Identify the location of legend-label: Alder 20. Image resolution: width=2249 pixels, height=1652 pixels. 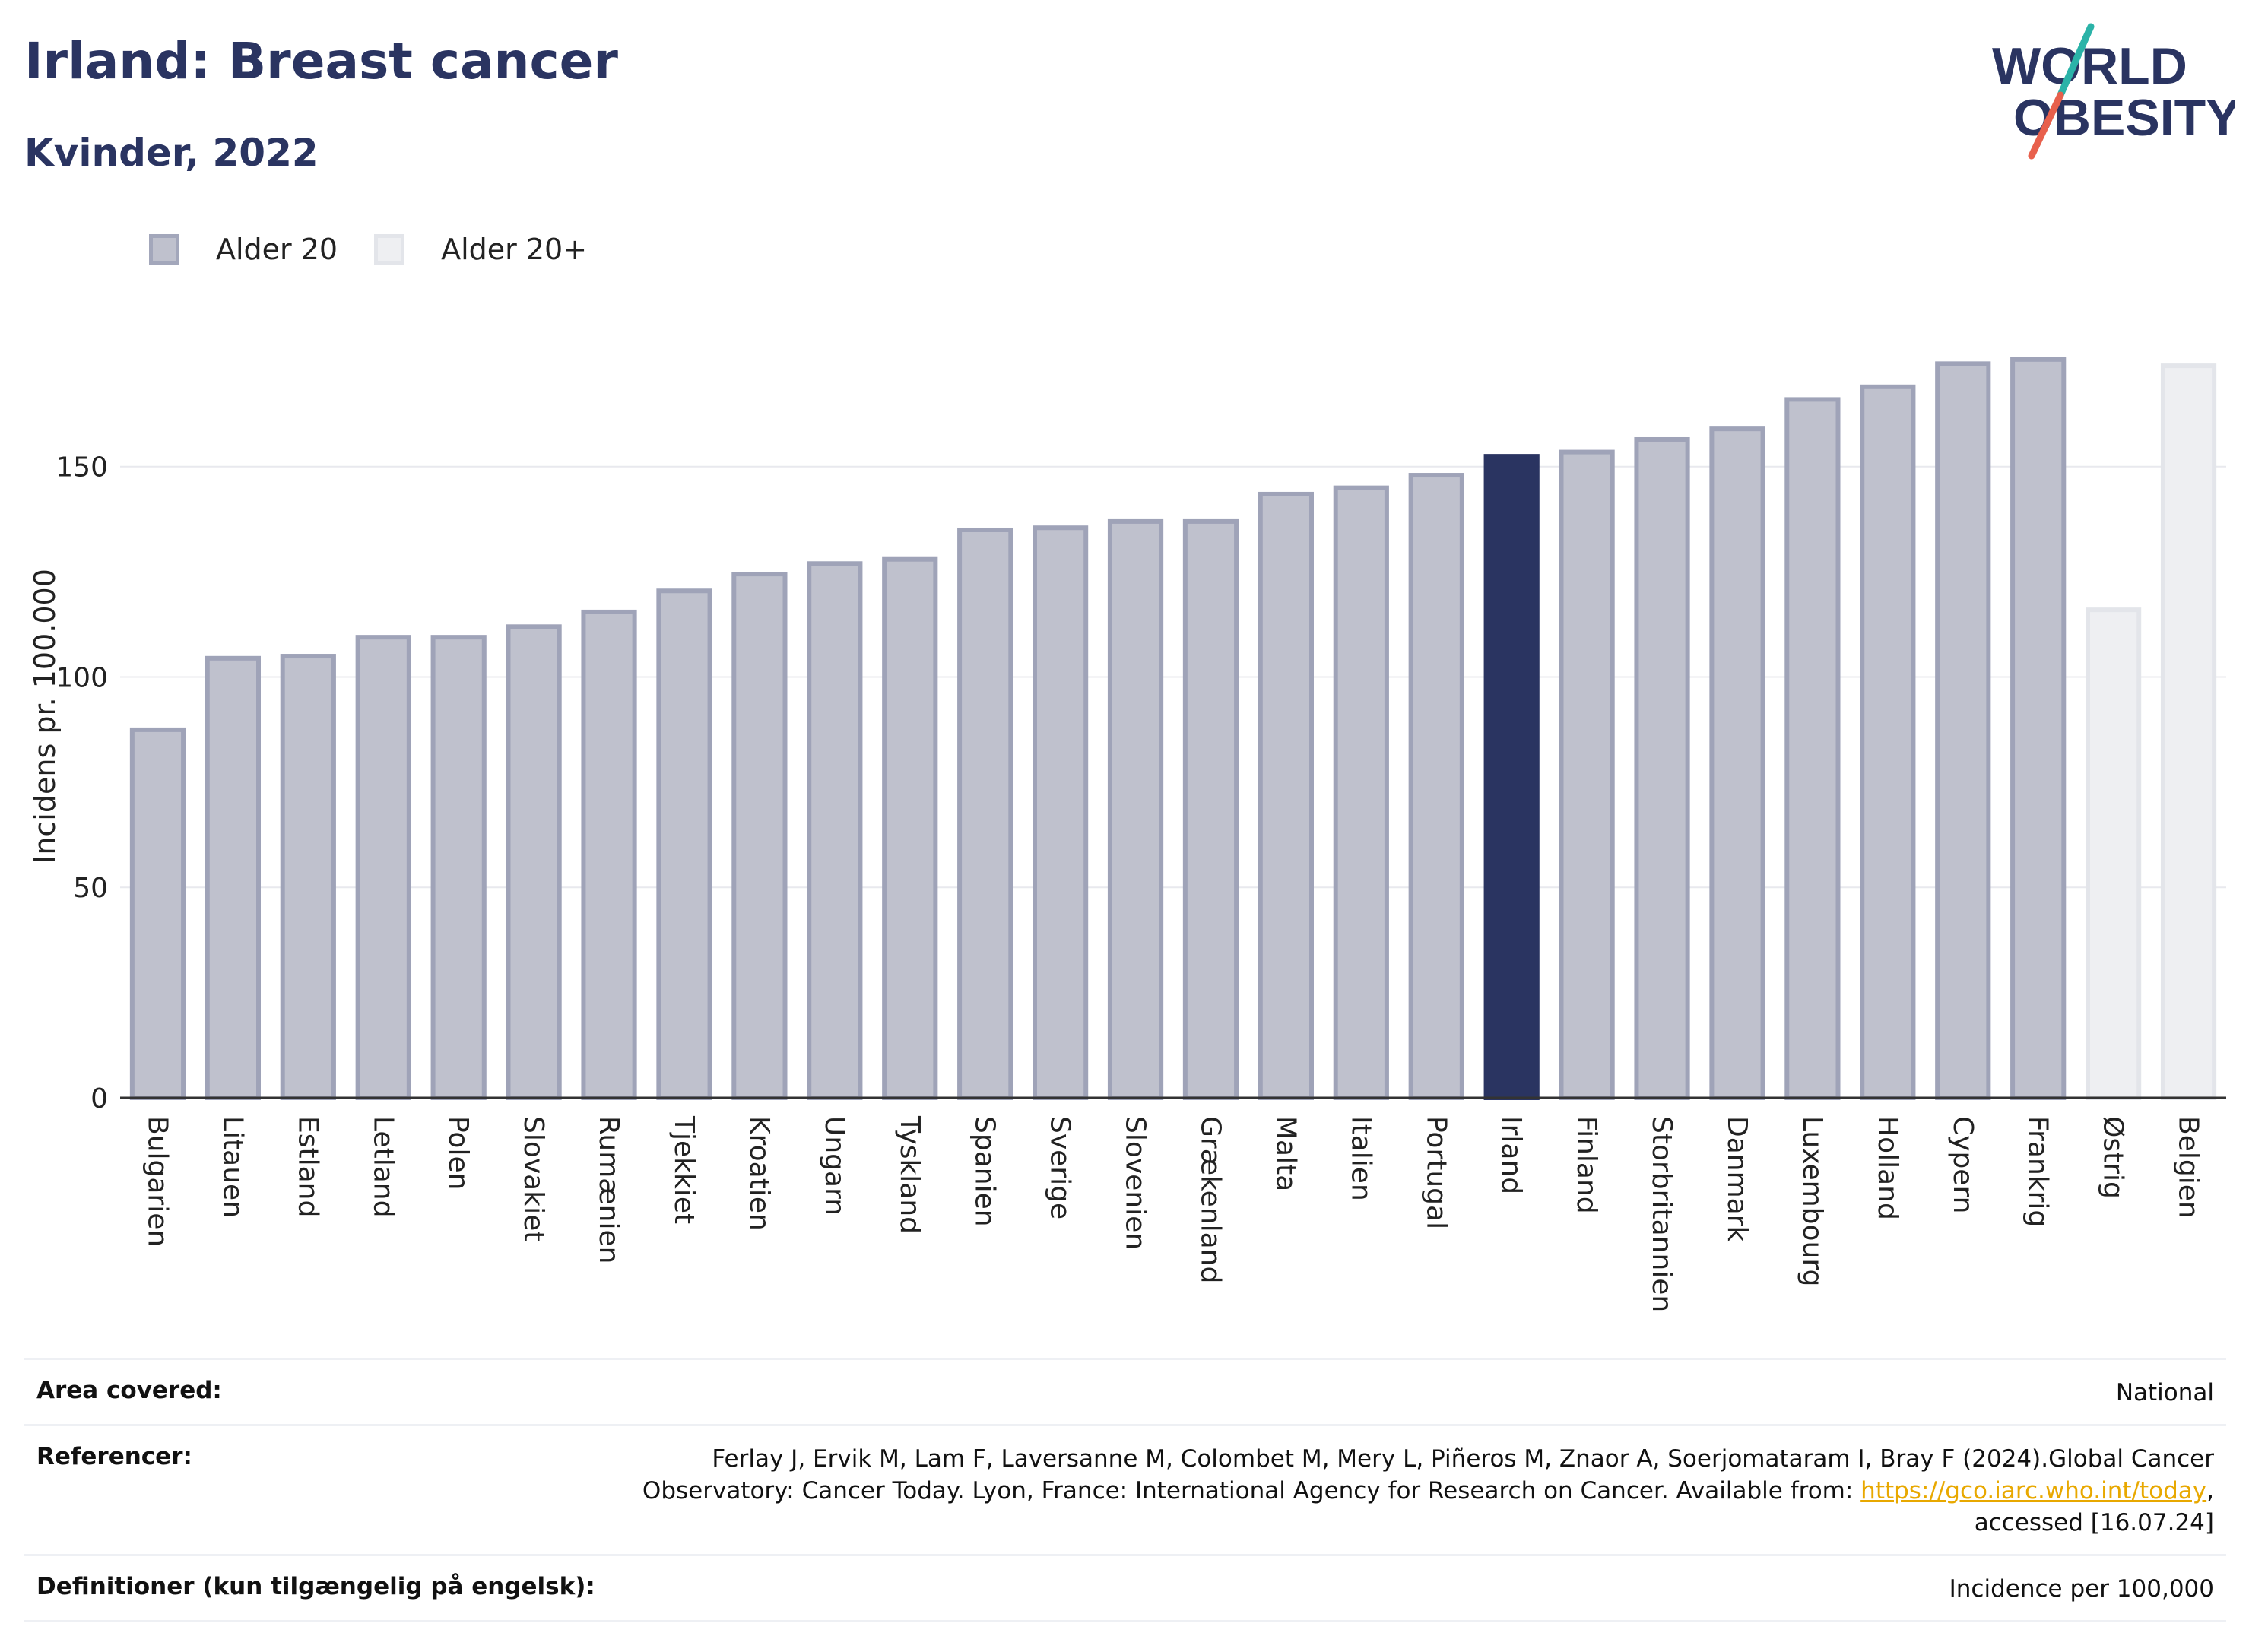
(277, 249).